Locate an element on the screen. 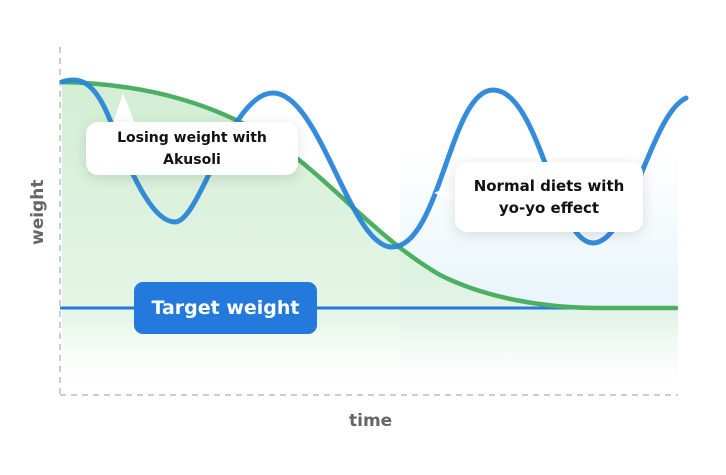 The width and height of the screenshot is (726, 475). akusoli-callout-text: Losing weight with Akusoli is located at coordinates (192, 148).